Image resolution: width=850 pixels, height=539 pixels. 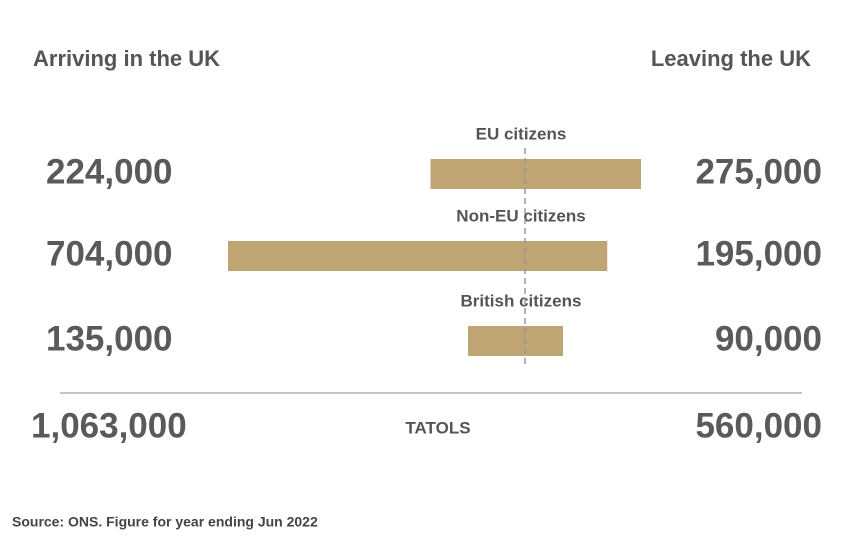 What do you see at coordinates (109, 425) in the screenshot?
I see `left-total: 1,063,000` at bounding box center [109, 425].